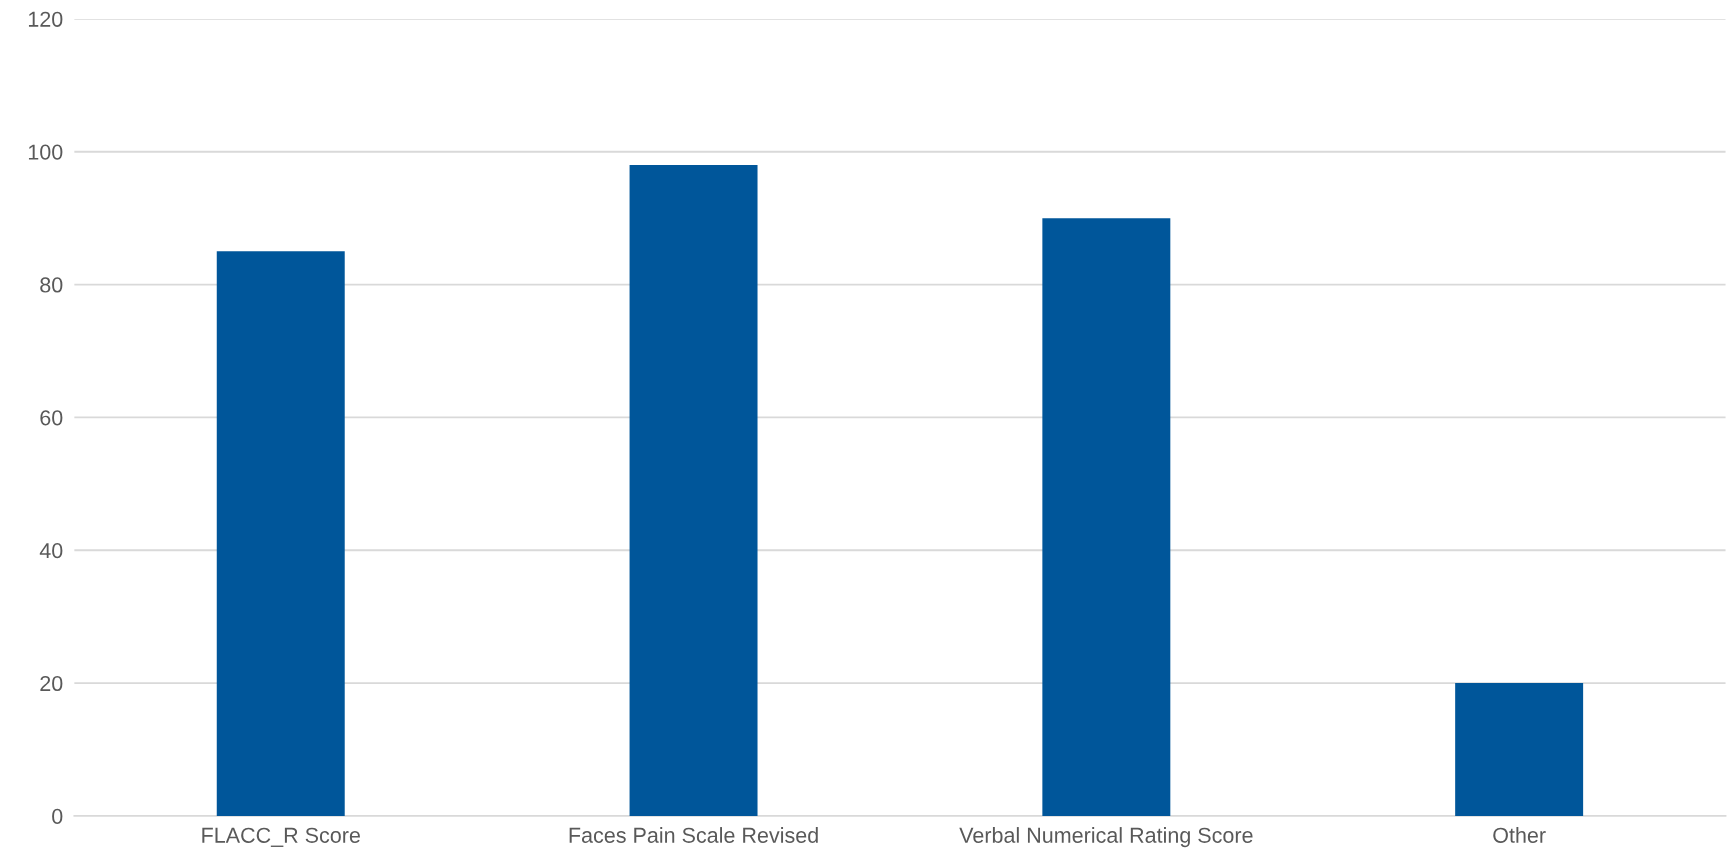 This screenshot has height=858, width=1729. I want to click on y-tick-label: 20, so click(51, 683).